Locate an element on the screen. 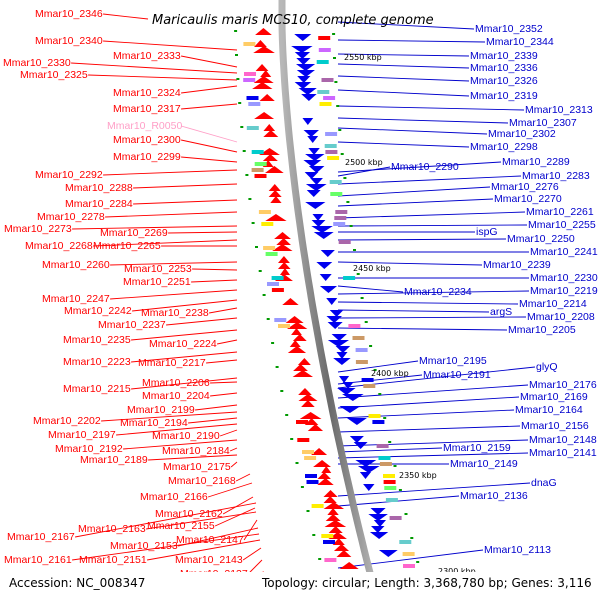 The width and height of the screenshot is (600, 600). gene-label-right: Mmar10_2270 is located at coordinates (528, 199).